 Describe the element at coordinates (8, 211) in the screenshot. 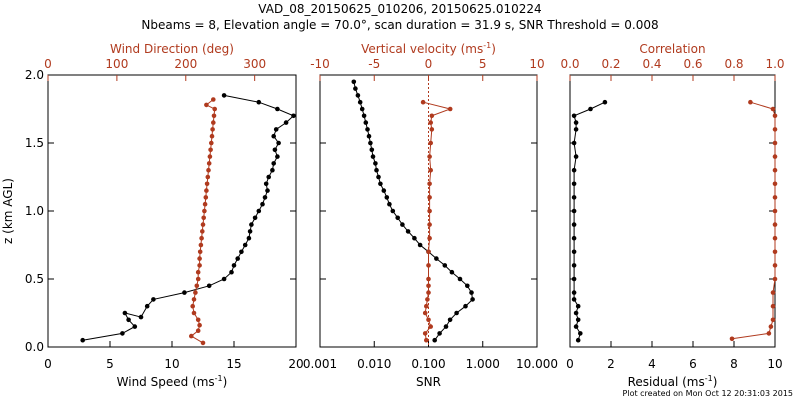

I see `y-axis-label: z (km AGL)` at that location.